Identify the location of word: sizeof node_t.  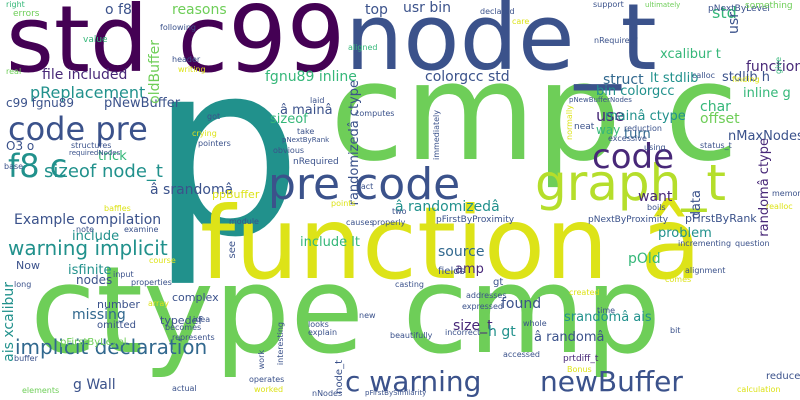
(103, 171).